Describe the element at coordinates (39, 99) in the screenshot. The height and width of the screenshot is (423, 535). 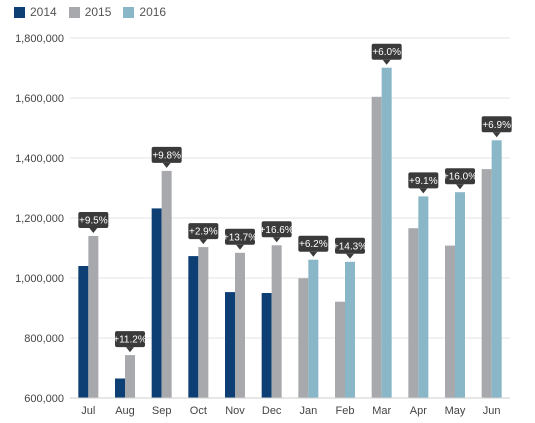
I see `y-tick-label: 1,600,000` at that location.